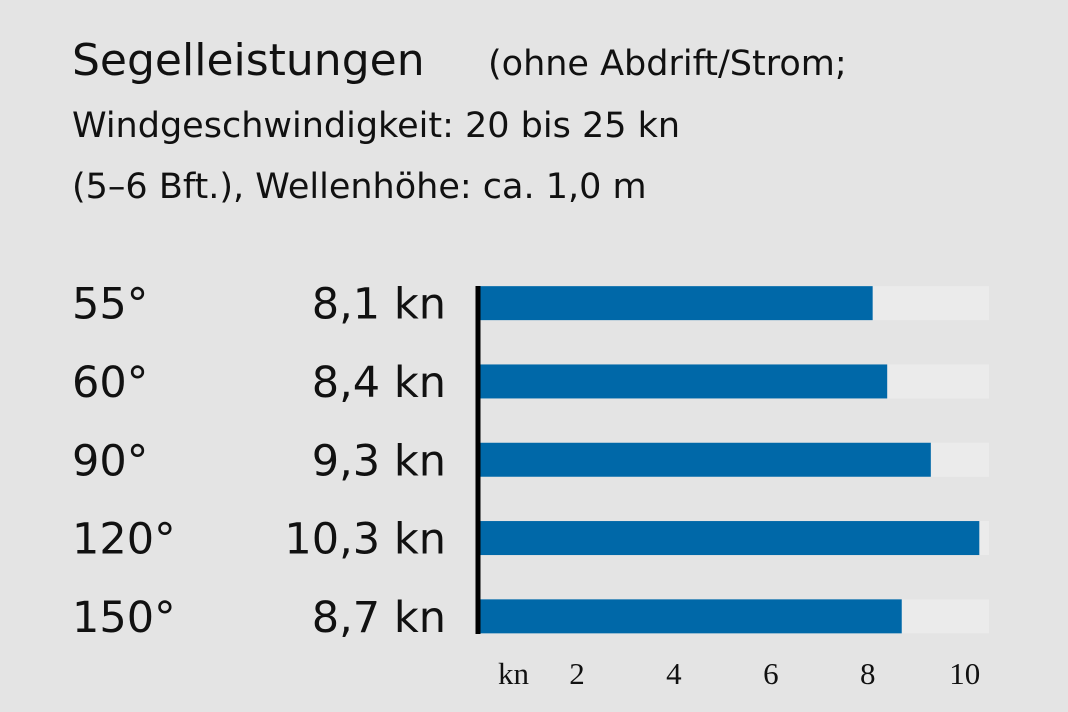 This screenshot has width=1068, height=712. I want to click on x-tick-label: 10, so click(964, 673).